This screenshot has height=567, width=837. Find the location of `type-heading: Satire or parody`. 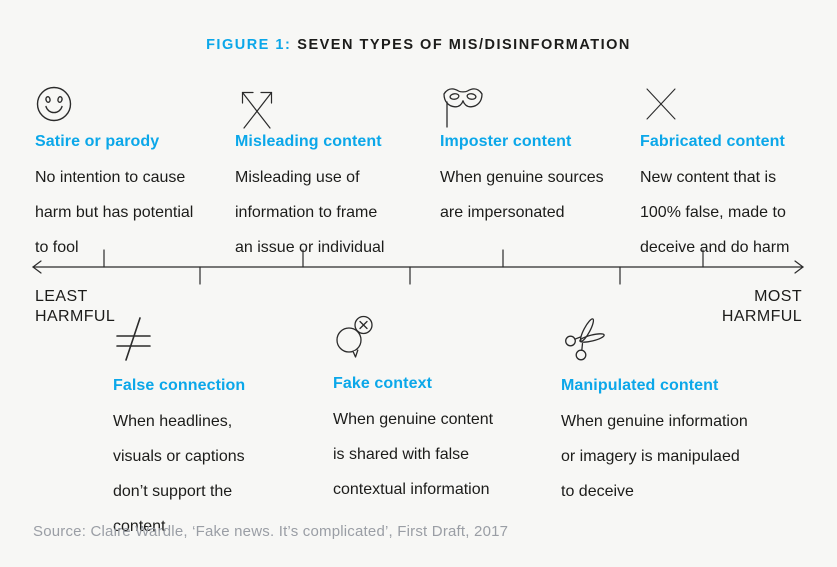

type-heading: Satire or parody is located at coordinates (97, 141).